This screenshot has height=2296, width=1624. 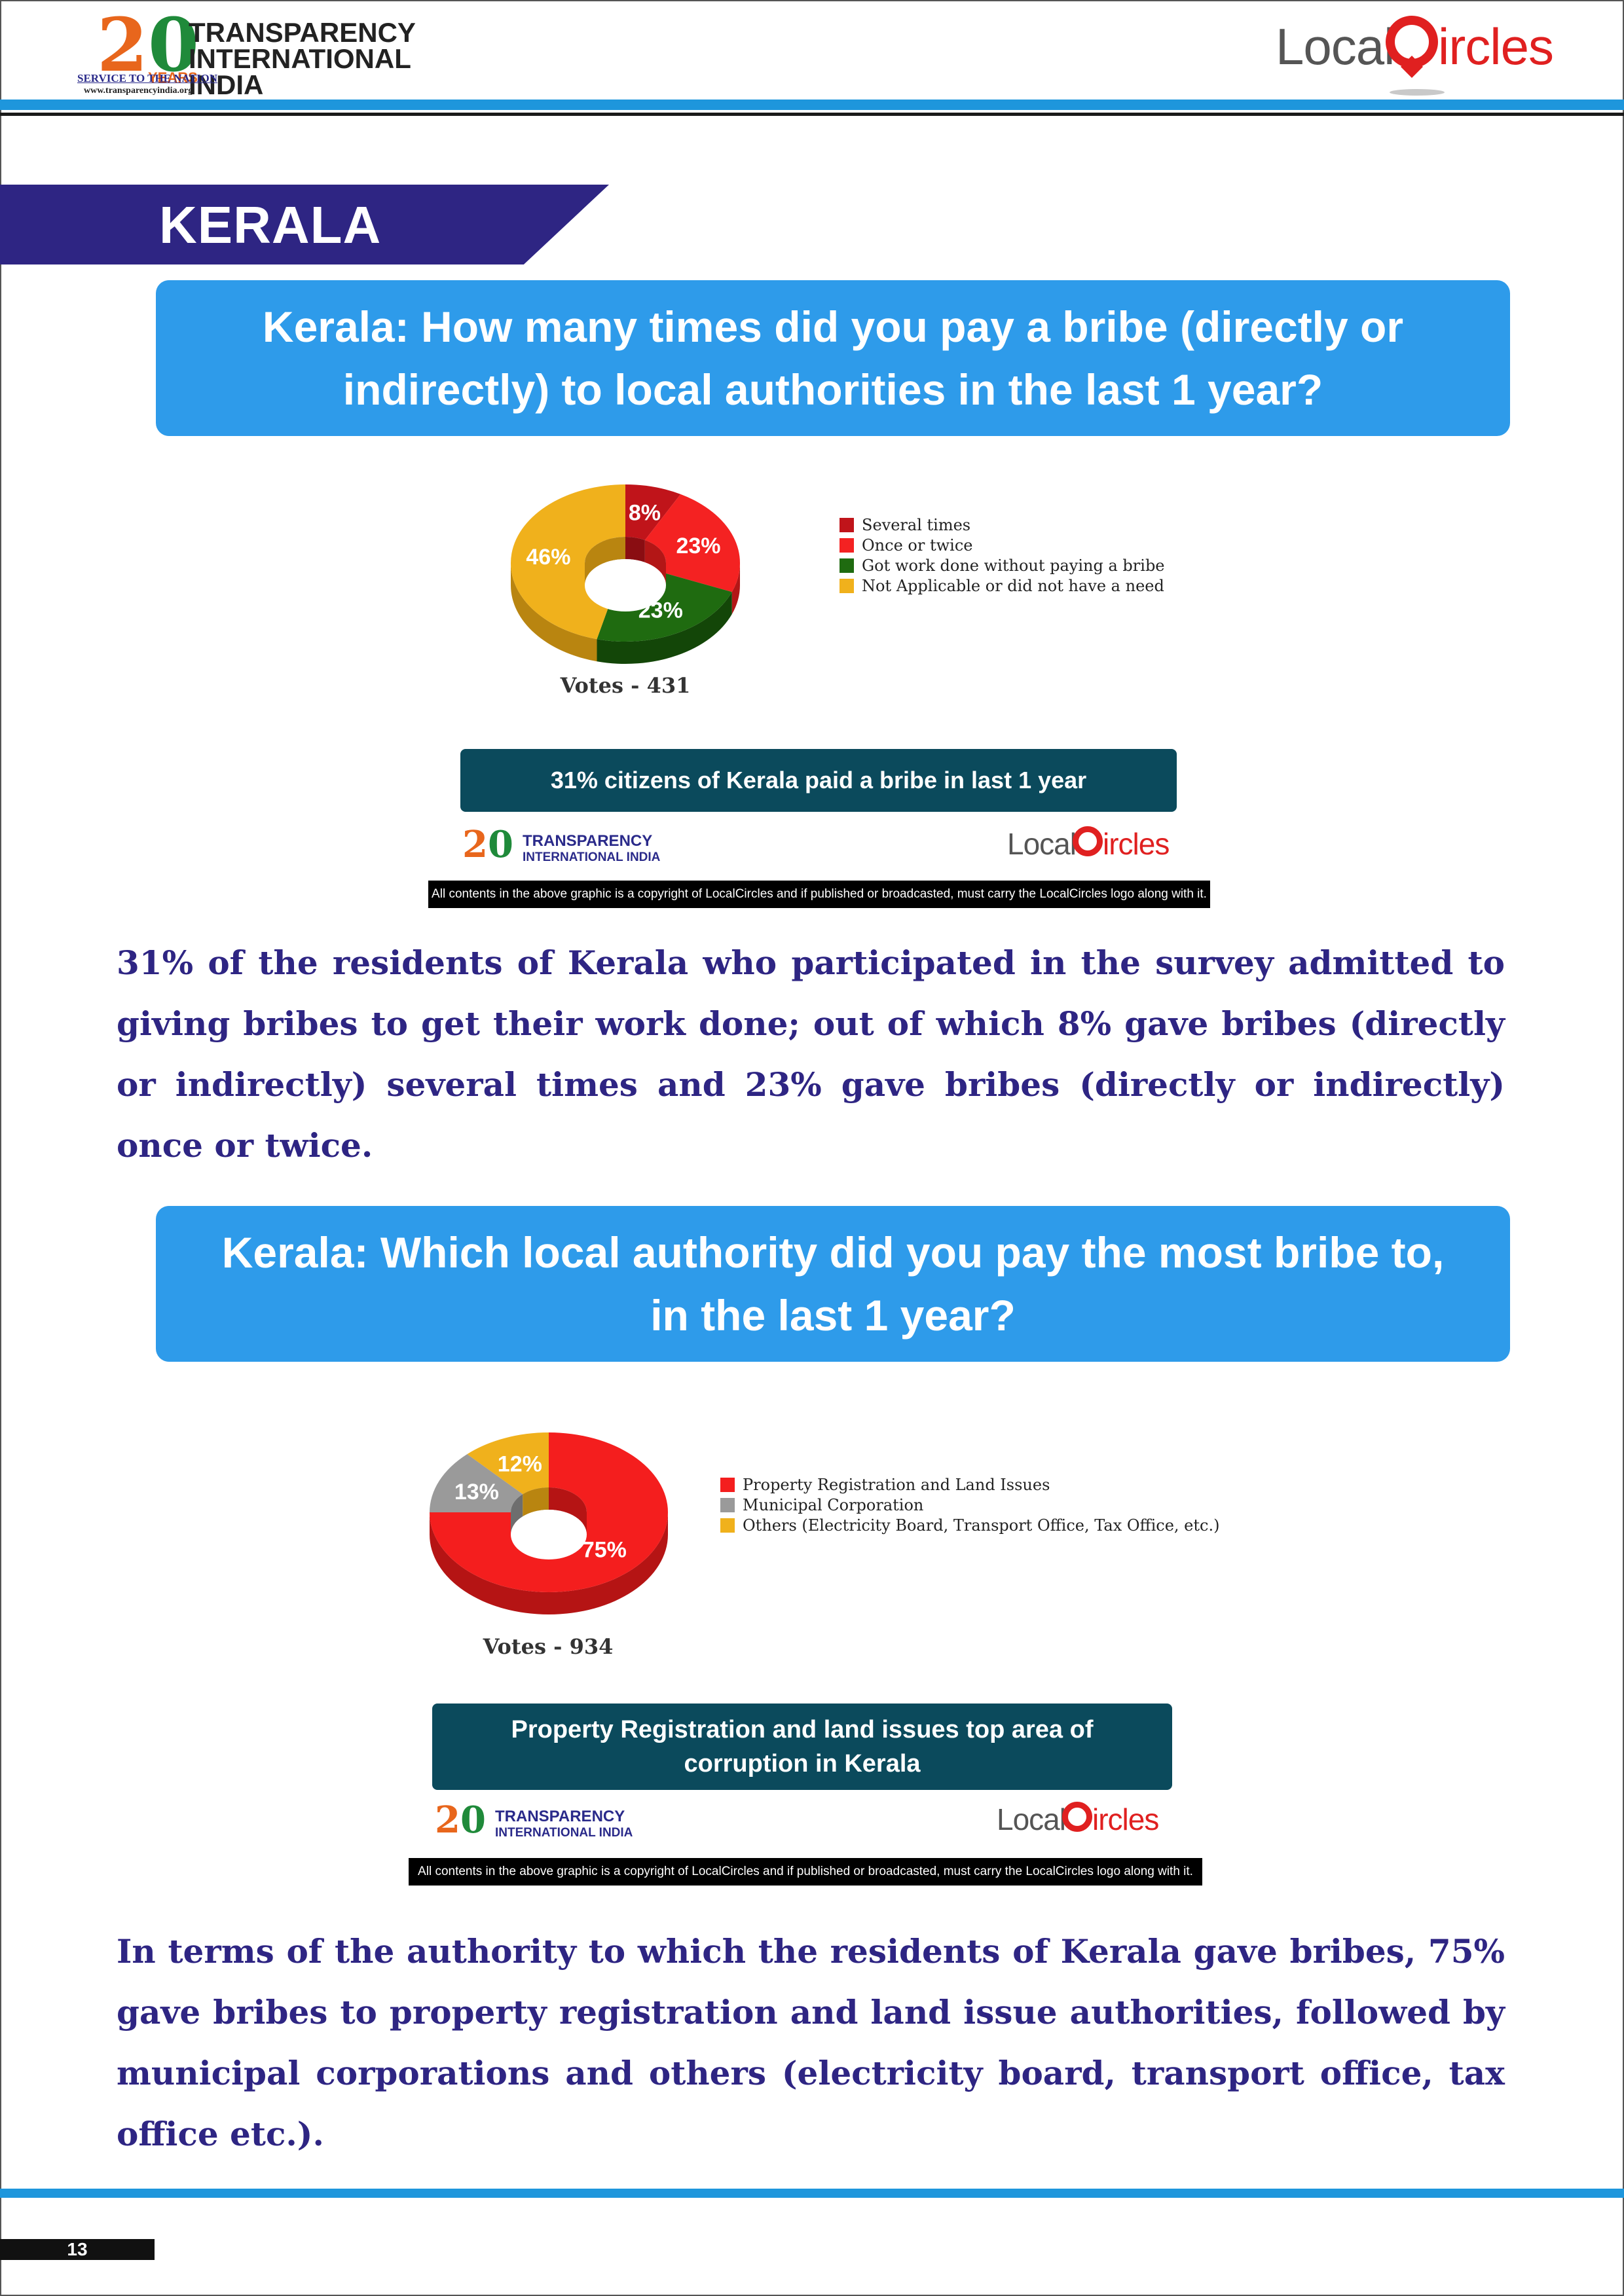 I want to click on lc-ircles-text: ircles, so click(x=1496, y=46).